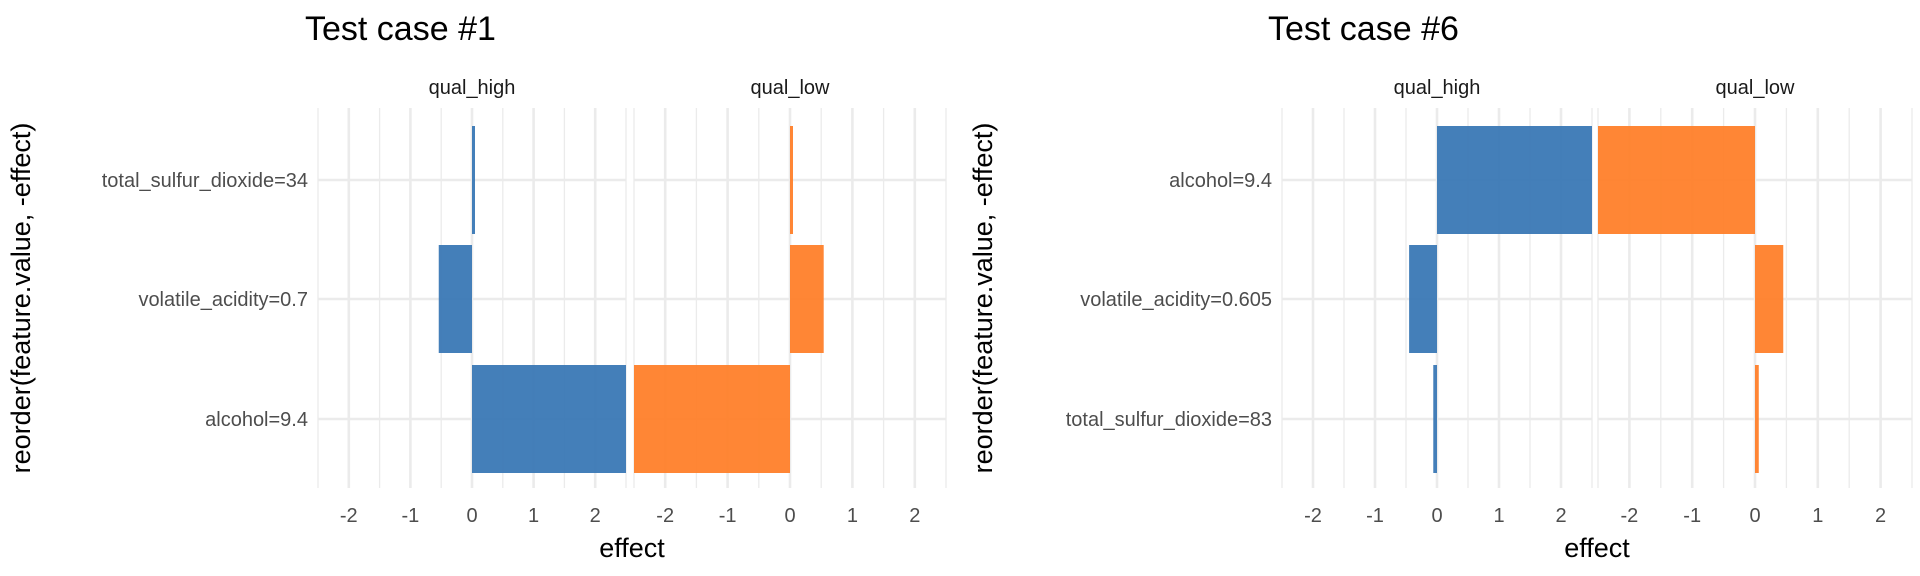 The width and height of the screenshot is (1920, 576). Describe the element at coordinates (1176, 300) in the screenshot. I see `y-tick-label: volatile_acidity=0.605` at that location.